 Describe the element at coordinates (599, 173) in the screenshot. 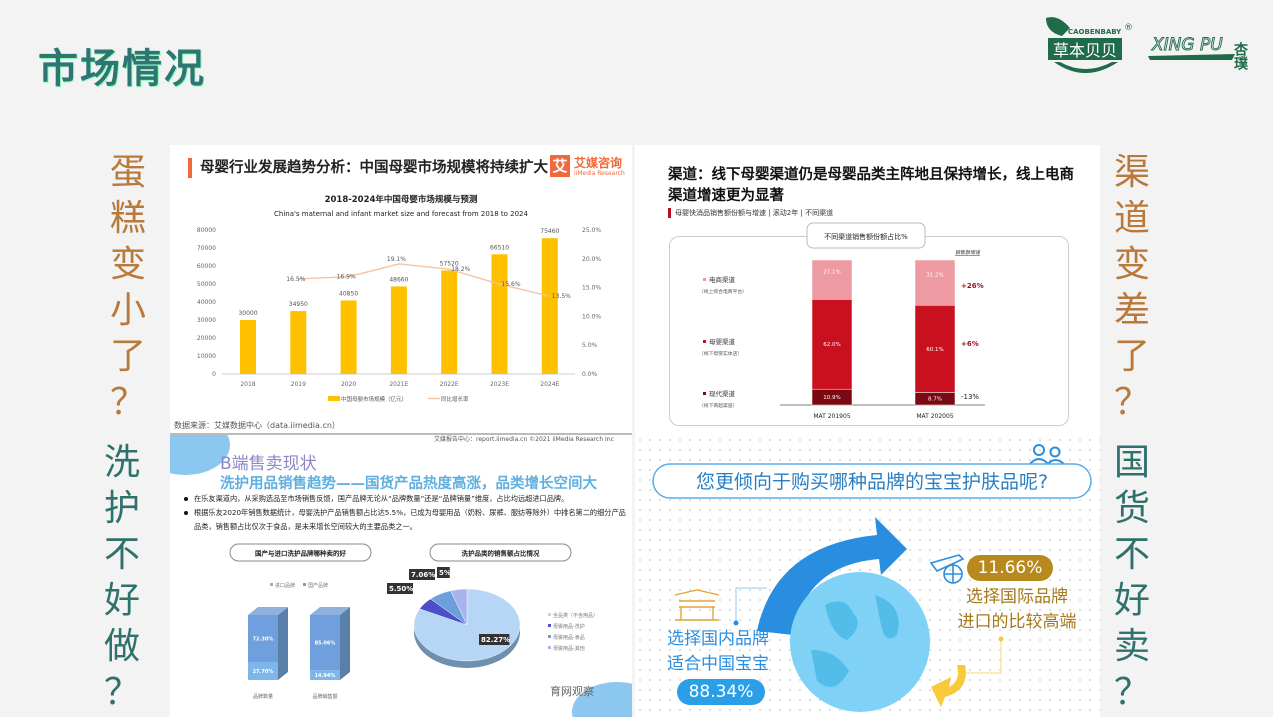

I see `iimedia-brand-en: iiMedia Research` at that location.